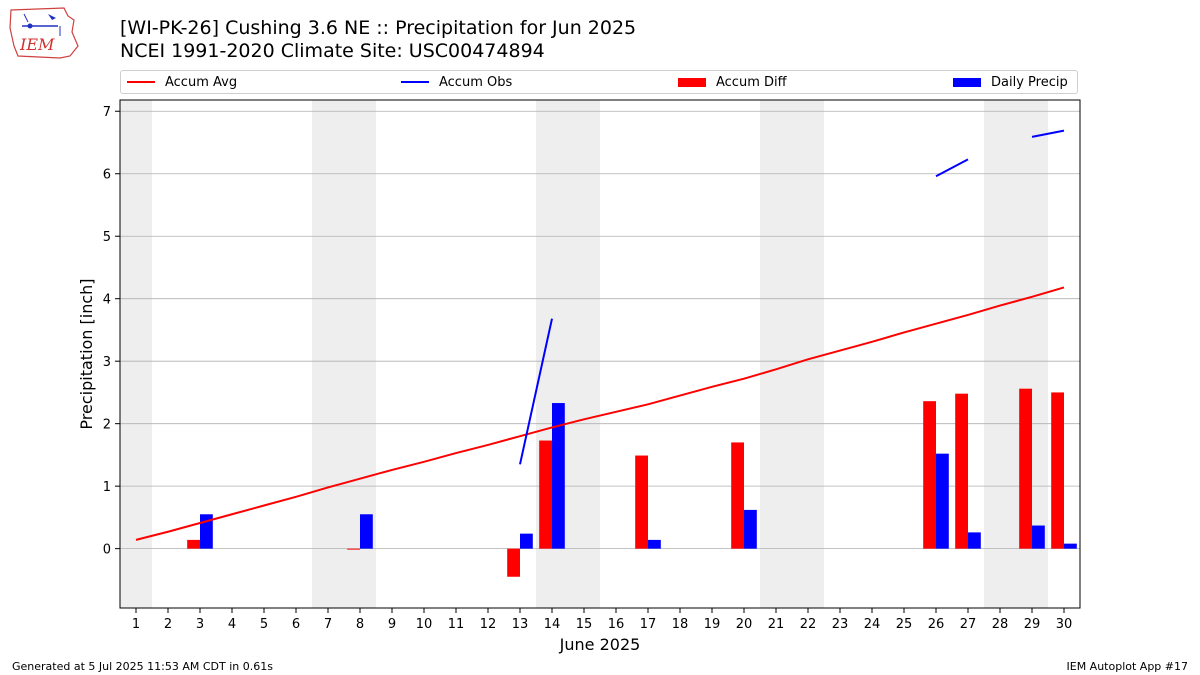  What do you see at coordinates (600, 644) in the screenshot?
I see `x-axis-label: June 2025` at bounding box center [600, 644].